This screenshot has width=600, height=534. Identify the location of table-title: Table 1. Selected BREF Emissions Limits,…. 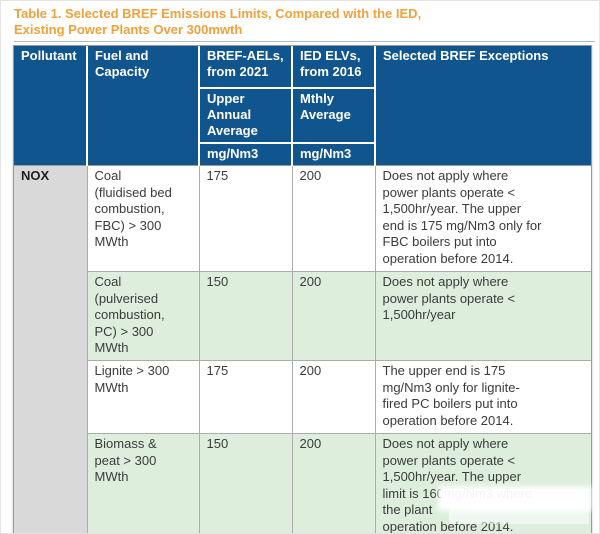
(304, 24).